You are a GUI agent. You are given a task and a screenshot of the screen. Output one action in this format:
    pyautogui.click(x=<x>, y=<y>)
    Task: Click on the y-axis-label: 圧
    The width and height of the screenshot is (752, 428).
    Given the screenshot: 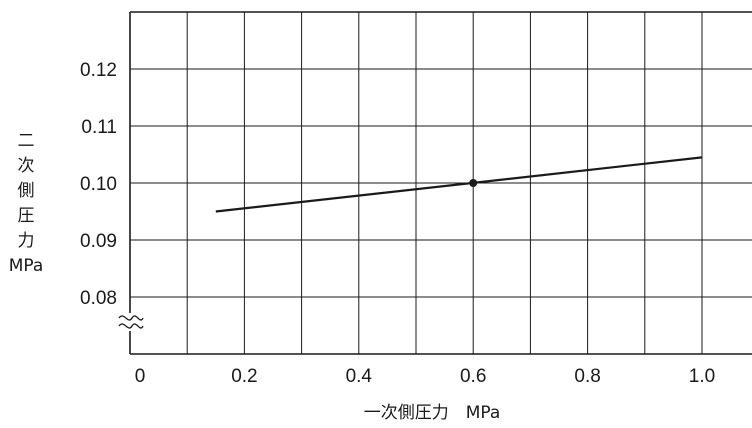 What is the action you would take?
    pyautogui.click(x=26, y=216)
    